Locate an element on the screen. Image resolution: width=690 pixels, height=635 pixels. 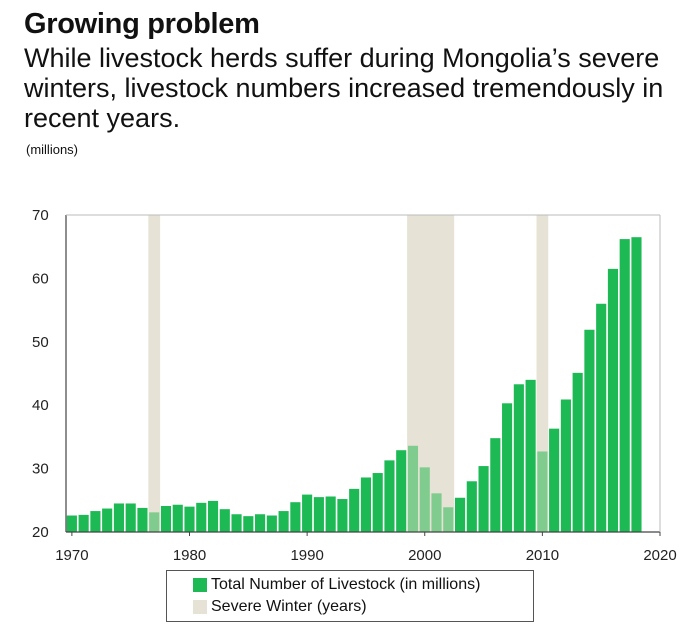
bar-2002 is located at coordinates (448, 519).